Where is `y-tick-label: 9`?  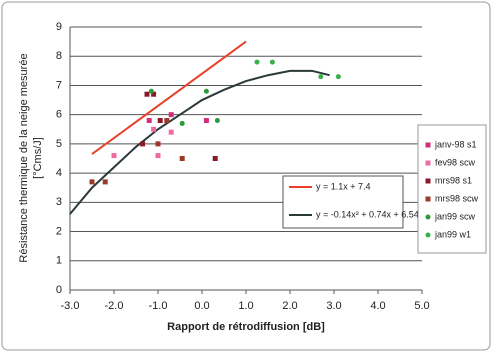 y-tick-label: 9 is located at coordinates (59, 27).